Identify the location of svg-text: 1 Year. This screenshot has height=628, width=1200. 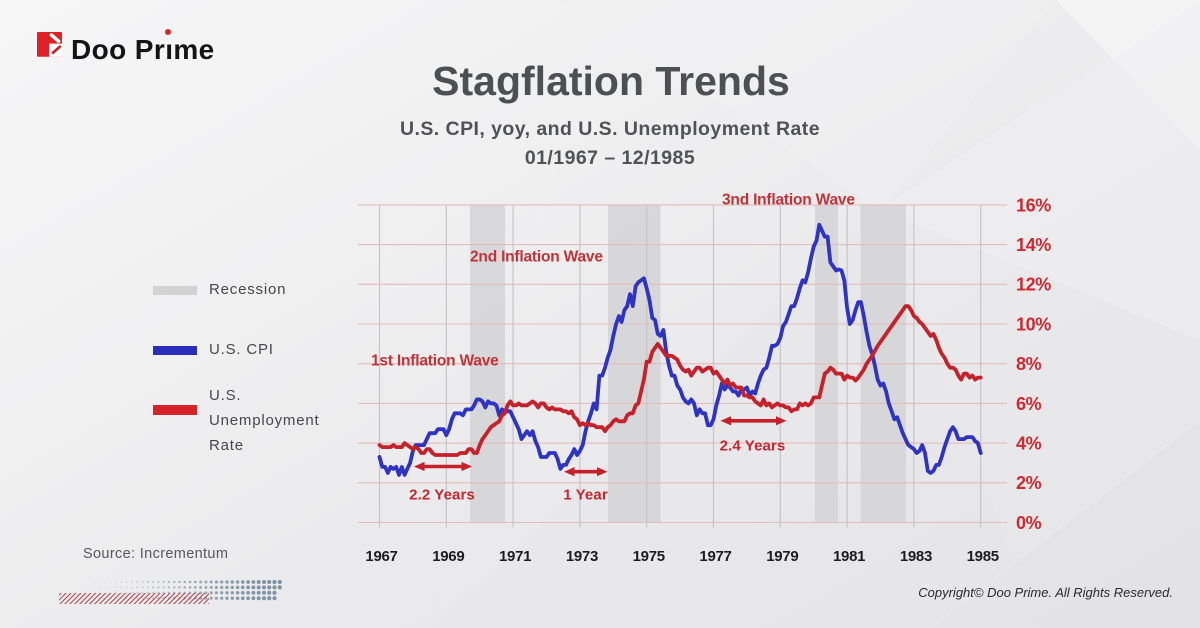
(585, 495).